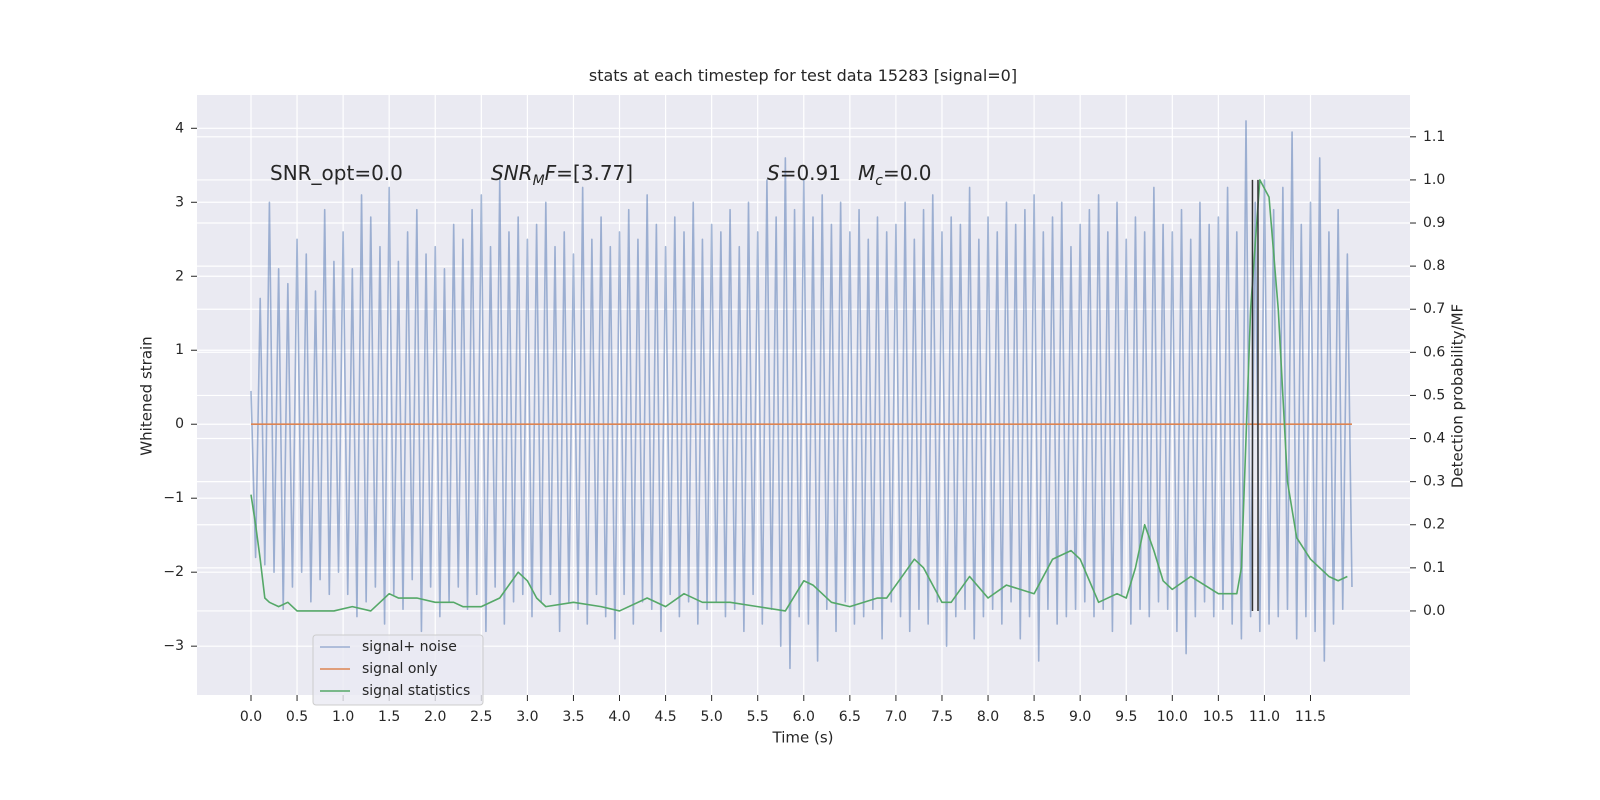 This screenshot has width=1600, height=800. I want to click on y2-tick-label: 0.4, so click(1434, 439).